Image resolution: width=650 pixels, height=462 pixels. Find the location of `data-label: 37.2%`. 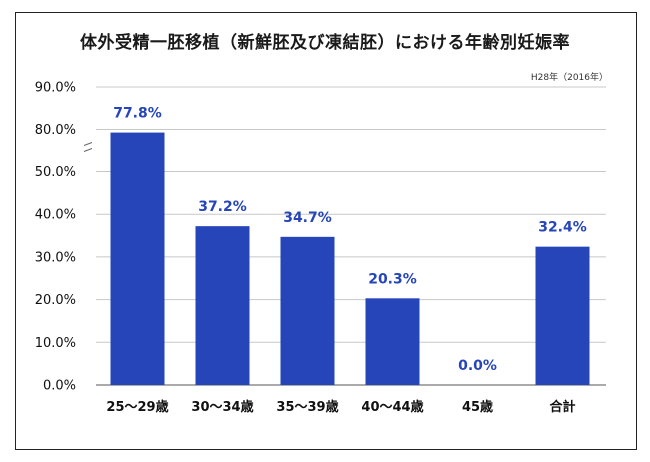

data-label: 37.2% is located at coordinates (222, 207).